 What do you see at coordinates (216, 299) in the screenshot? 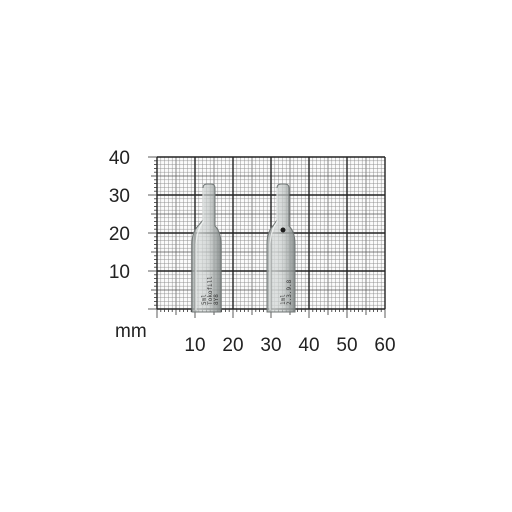
I see `ampoule-left-print-3: 8Y8` at bounding box center [216, 299].